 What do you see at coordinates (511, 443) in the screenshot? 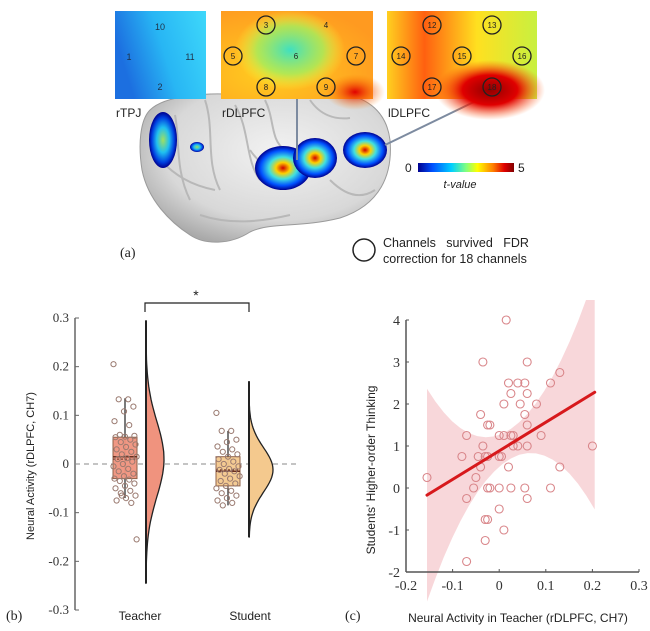
I see `regression-line` at bounding box center [511, 443].